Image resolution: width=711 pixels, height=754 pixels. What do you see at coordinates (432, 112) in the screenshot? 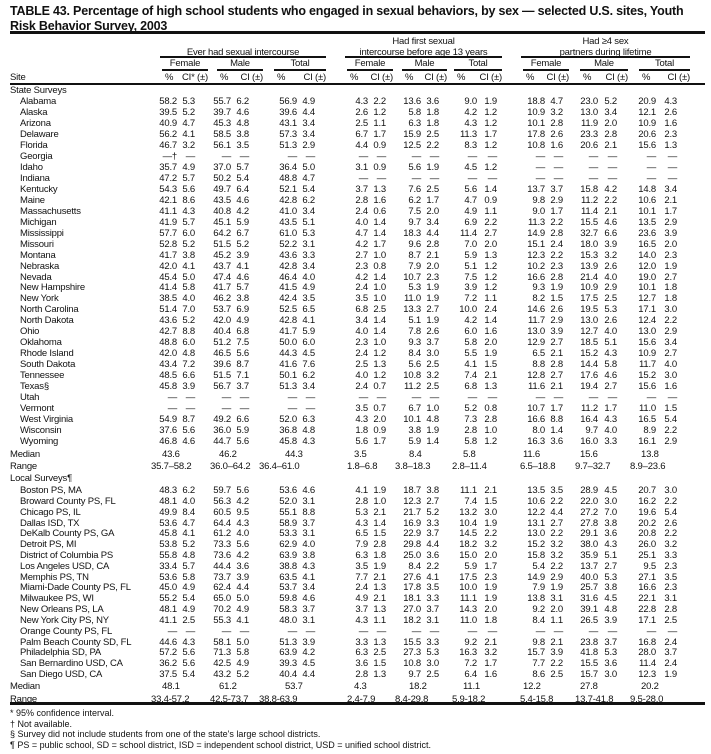
I see `ci-cell: 1.8` at bounding box center [432, 112].